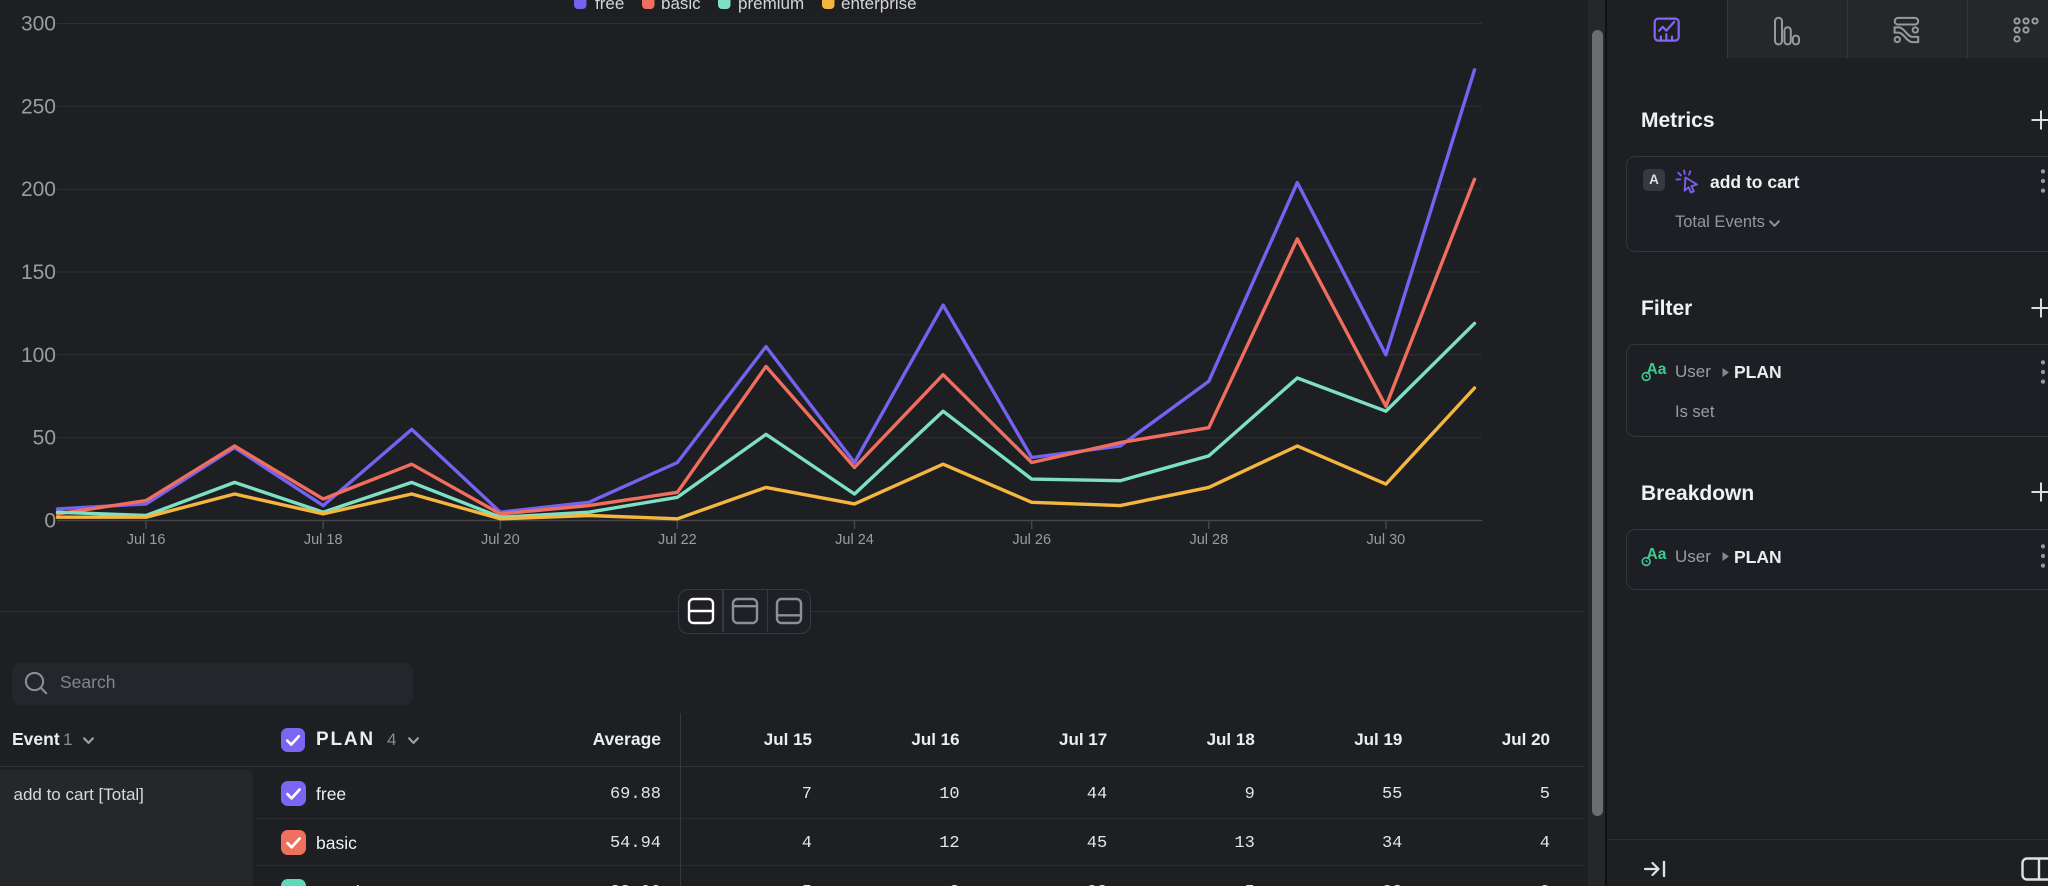 This screenshot has height=886, width=2048. Describe the element at coordinates (879, 6) in the screenshot. I see `svg-text: enterprise` at that location.